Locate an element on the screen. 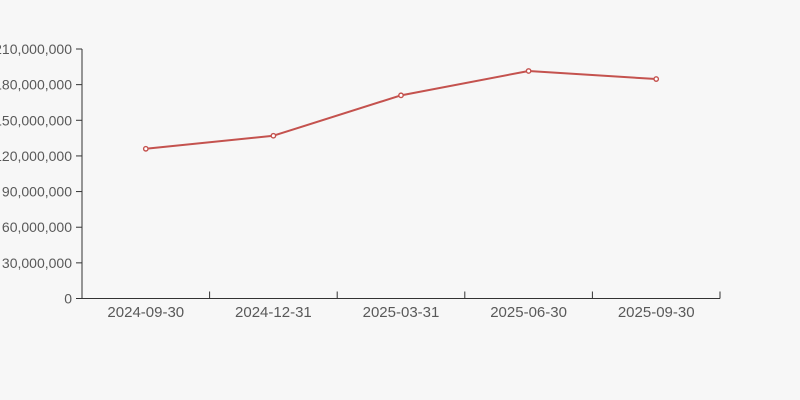 Image resolution: width=800 pixels, height=400 pixels. x-axis-tick-label: 2024-09-30 is located at coordinates (145, 312).